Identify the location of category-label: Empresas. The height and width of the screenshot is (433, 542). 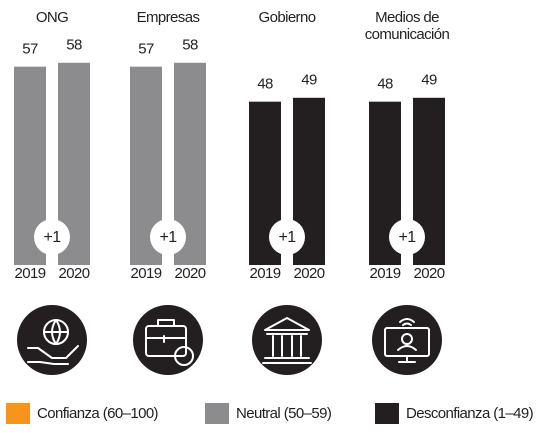
(168, 17).